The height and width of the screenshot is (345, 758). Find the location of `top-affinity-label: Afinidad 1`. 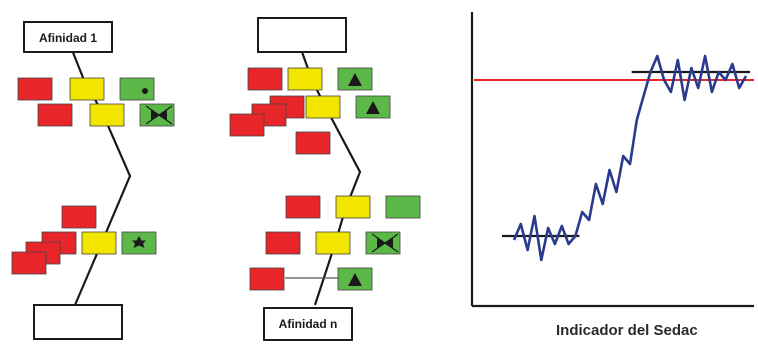

top-affinity-label: Afinidad 1 is located at coordinates (68, 38).